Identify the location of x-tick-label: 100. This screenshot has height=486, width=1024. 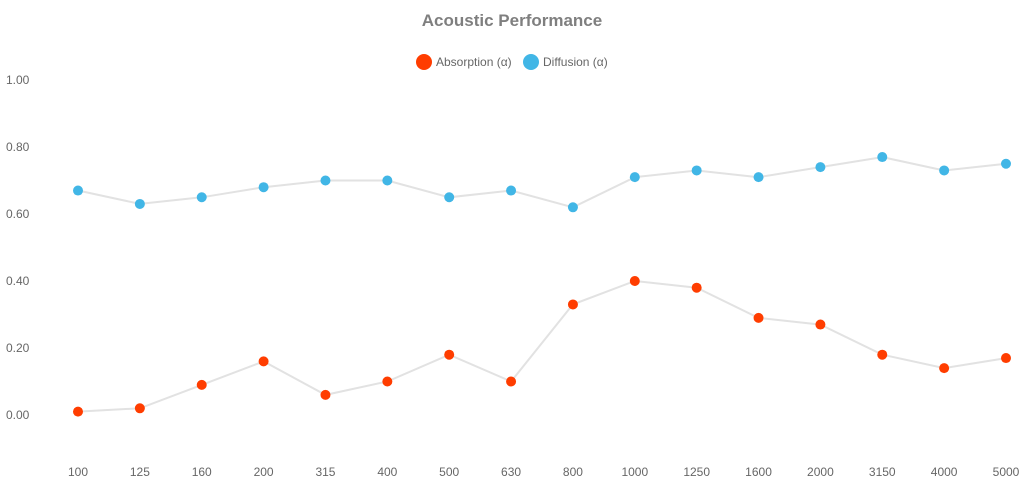
(78, 472).